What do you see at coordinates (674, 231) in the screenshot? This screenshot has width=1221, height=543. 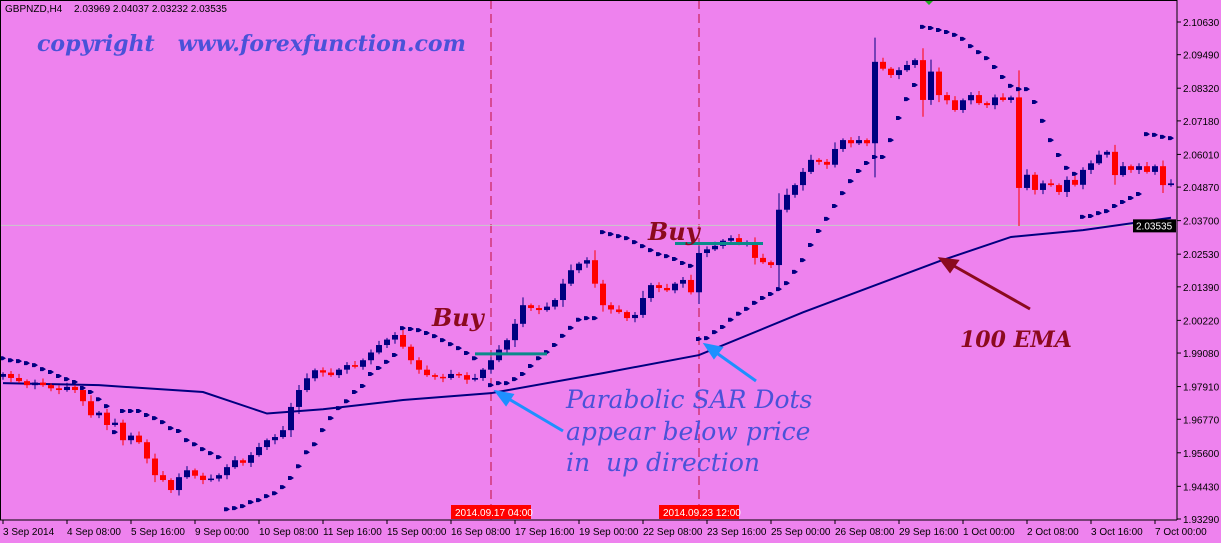 I see `buy-label-2: Buy` at bounding box center [674, 231].